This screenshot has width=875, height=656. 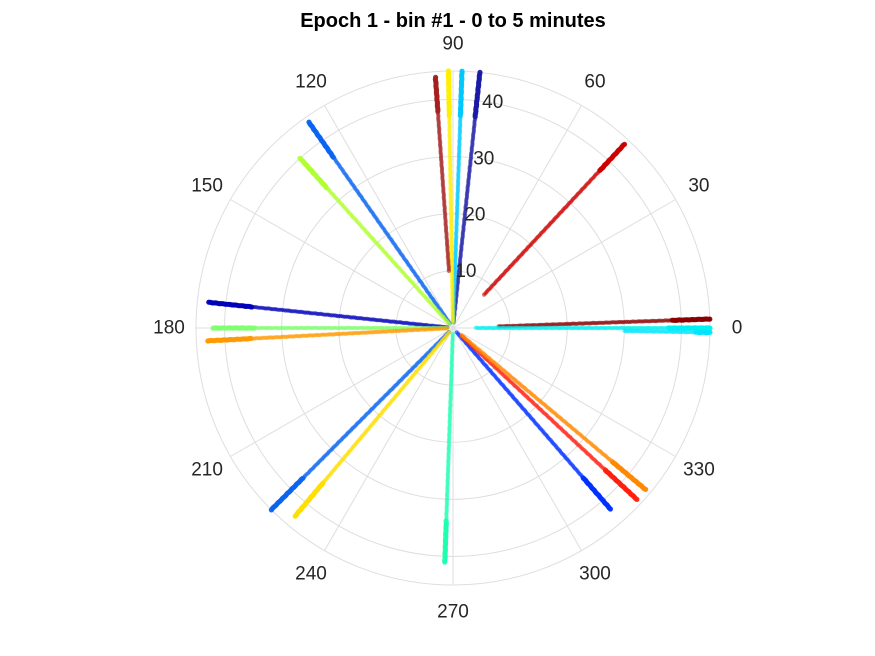 I want to click on angle-tick-label: 90, so click(x=452, y=44).